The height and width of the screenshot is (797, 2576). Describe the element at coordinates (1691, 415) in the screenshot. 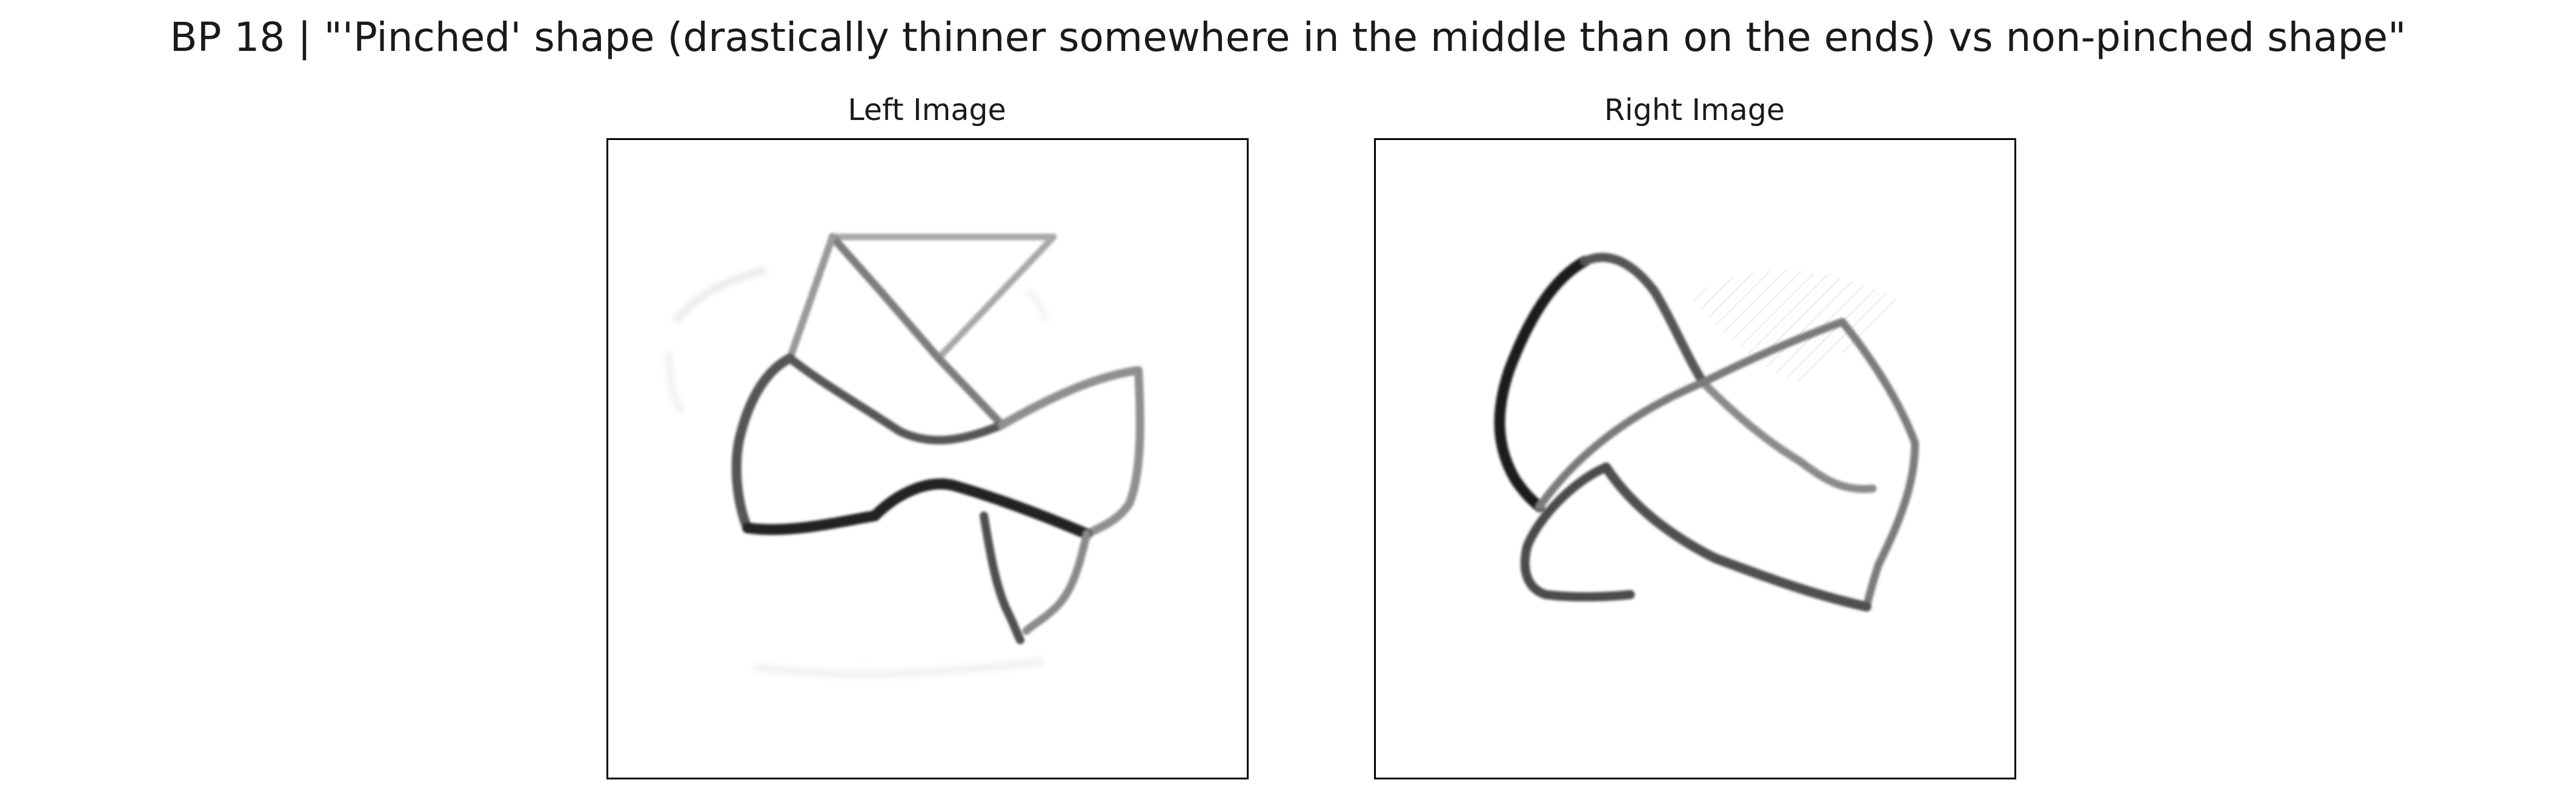

I see `crossing-stroke` at that location.